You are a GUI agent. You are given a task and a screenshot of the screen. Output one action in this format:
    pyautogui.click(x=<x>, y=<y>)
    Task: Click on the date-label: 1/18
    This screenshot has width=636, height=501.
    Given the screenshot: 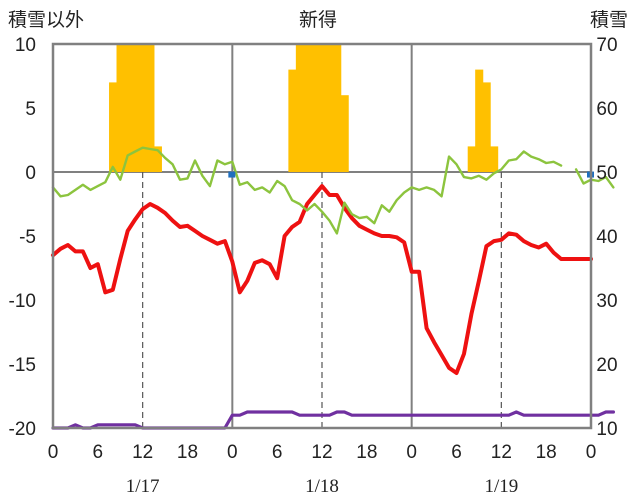 What is the action you would take?
    pyautogui.click(x=322, y=486)
    